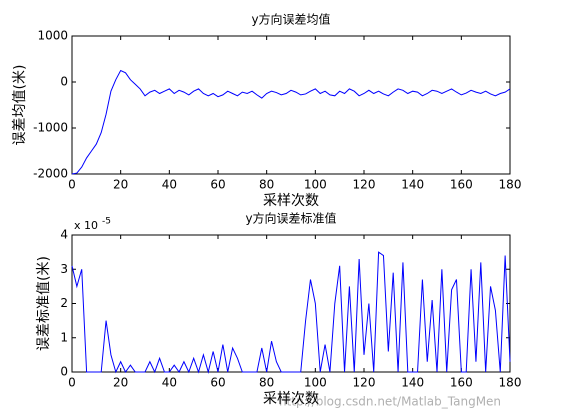  Describe the element at coordinates (50, 174) in the screenshot. I see `y-tick-label: -2000` at that location.